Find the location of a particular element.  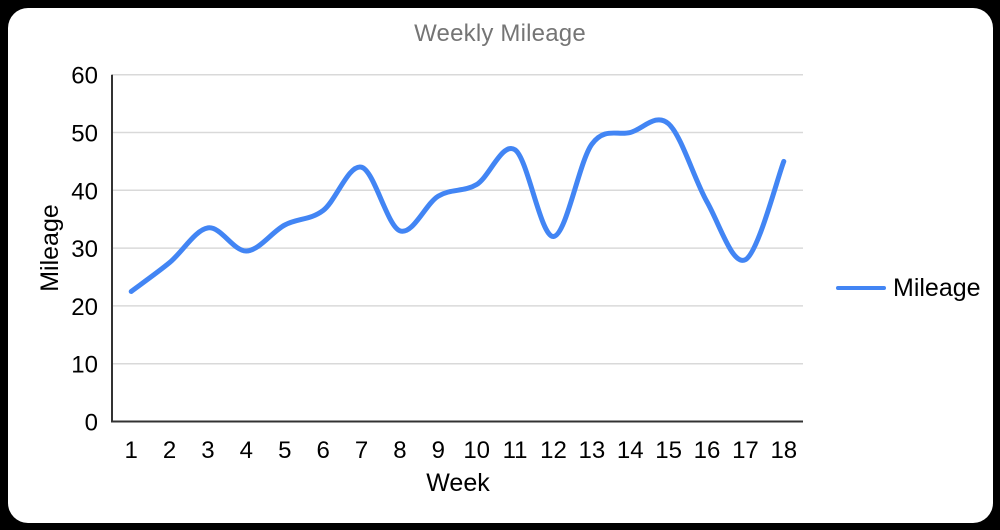

legend-label: Mileage is located at coordinates (937, 287).